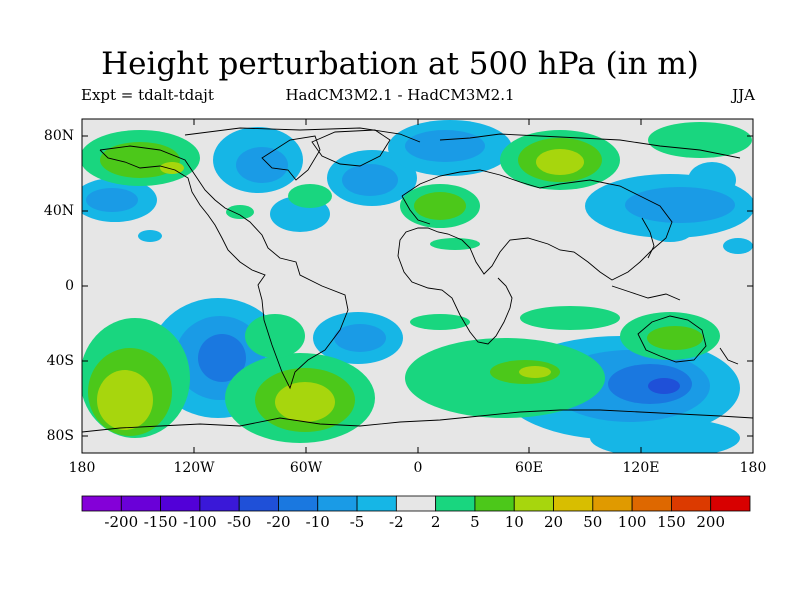 The image size is (800, 600). I want to click on colorbar-level-label: -50, so click(239, 522).